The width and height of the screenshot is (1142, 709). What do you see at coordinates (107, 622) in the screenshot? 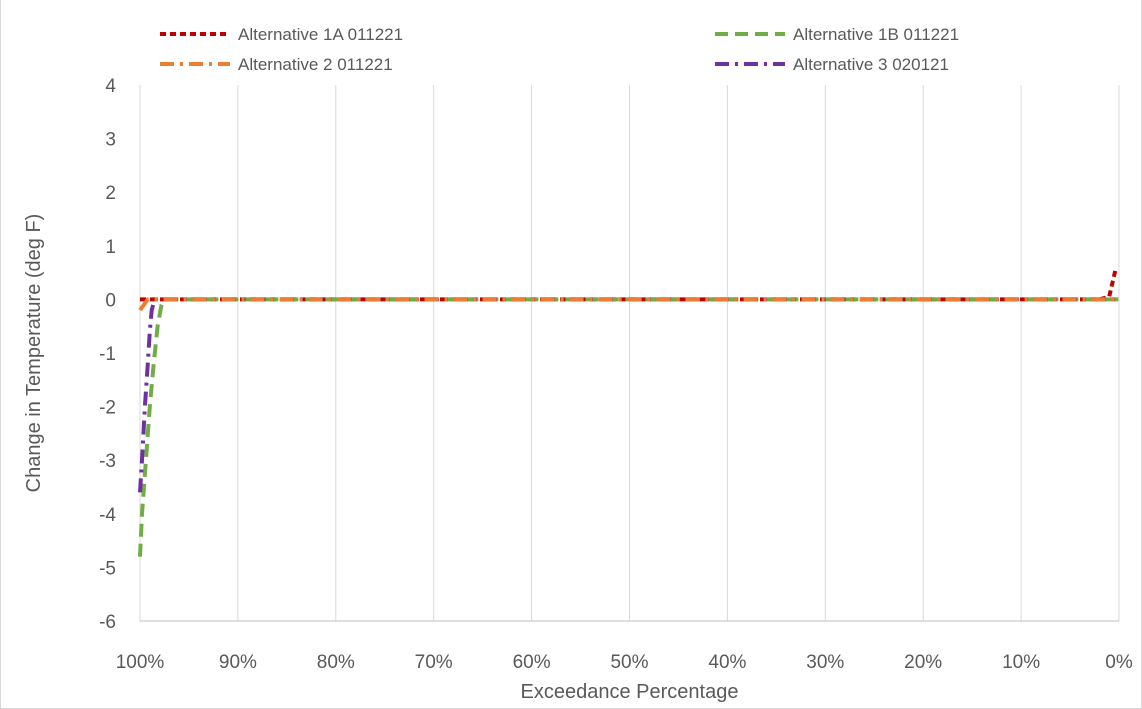
I see `y-tick-label: -6` at bounding box center [107, 622].